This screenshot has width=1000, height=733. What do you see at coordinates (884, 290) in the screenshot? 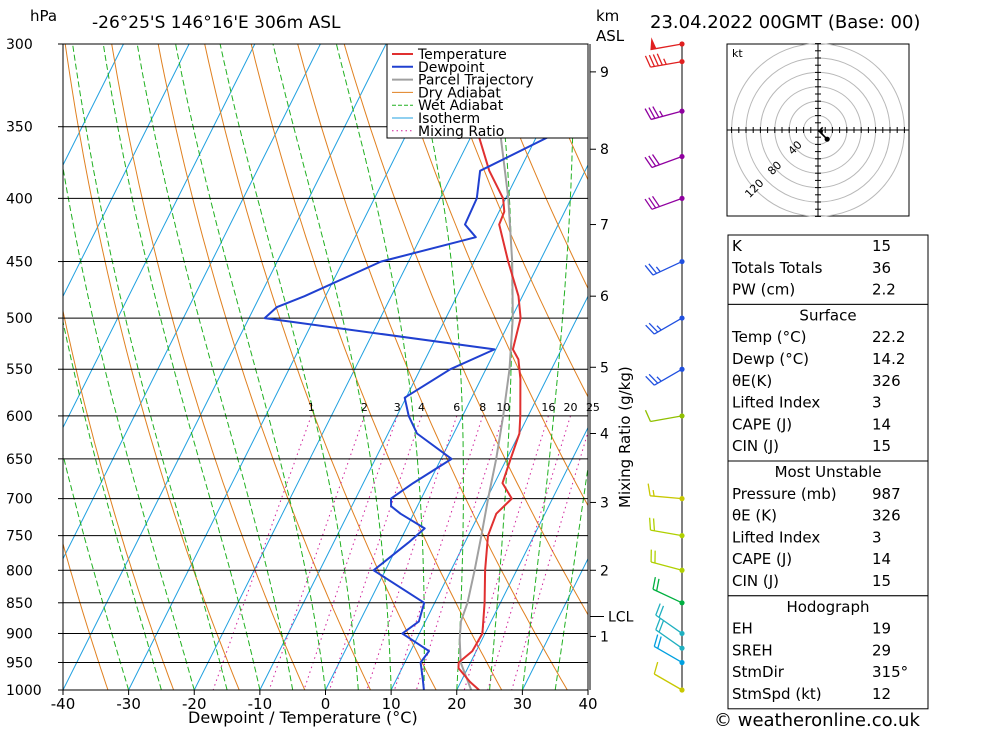
I see `indices-table-row-value: 2.2` at bounding box center [884, 290].